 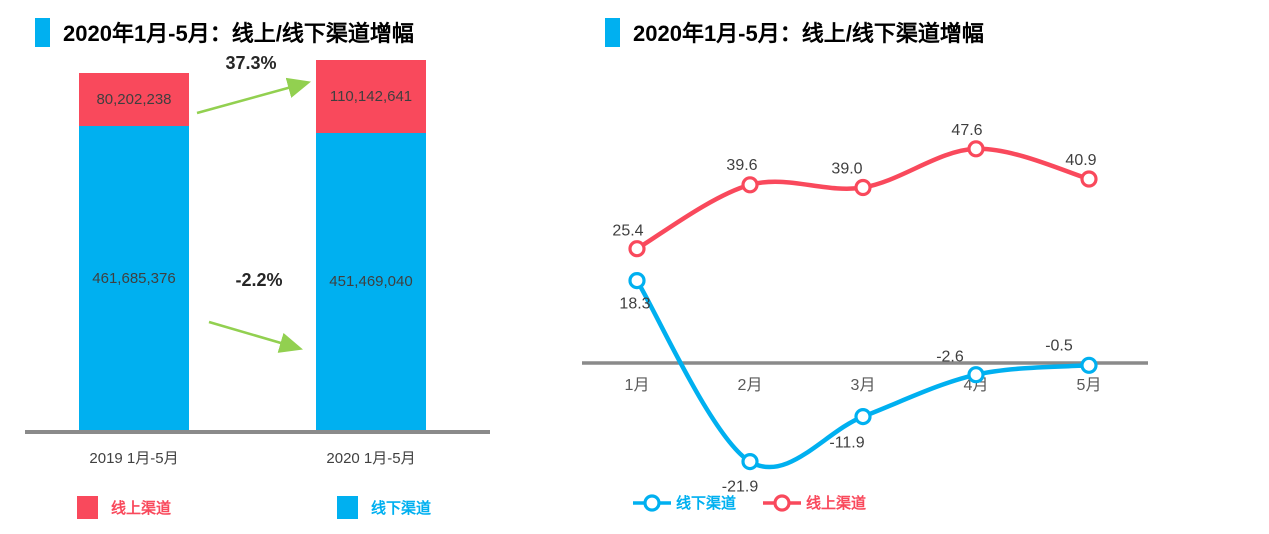 I want to click on month-label-4: 4月, so click(x=976, y=385).